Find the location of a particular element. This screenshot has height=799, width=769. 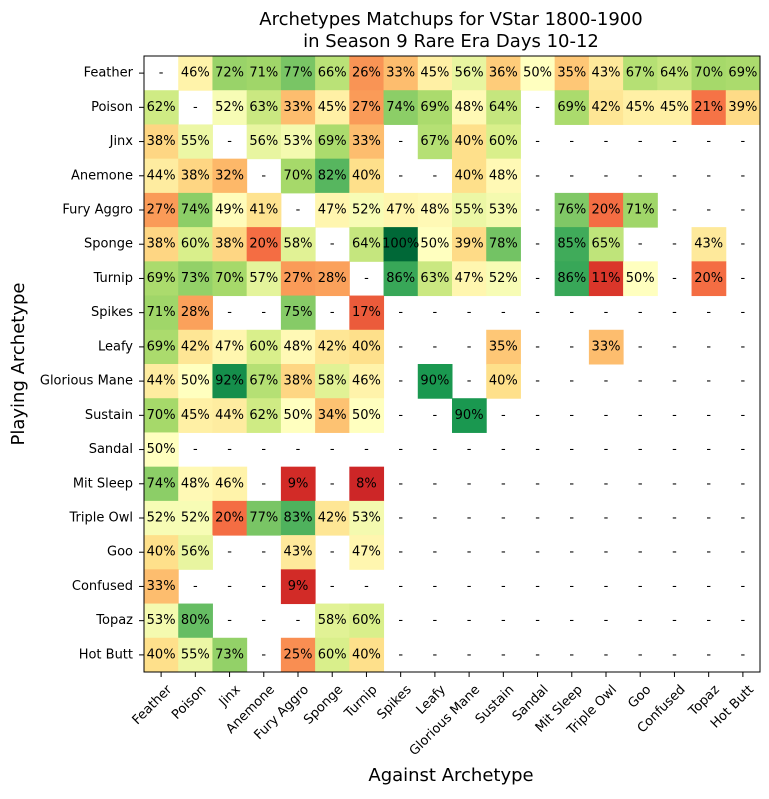

heatmap-cell-label: 67% is located at coordinates (263, 381).